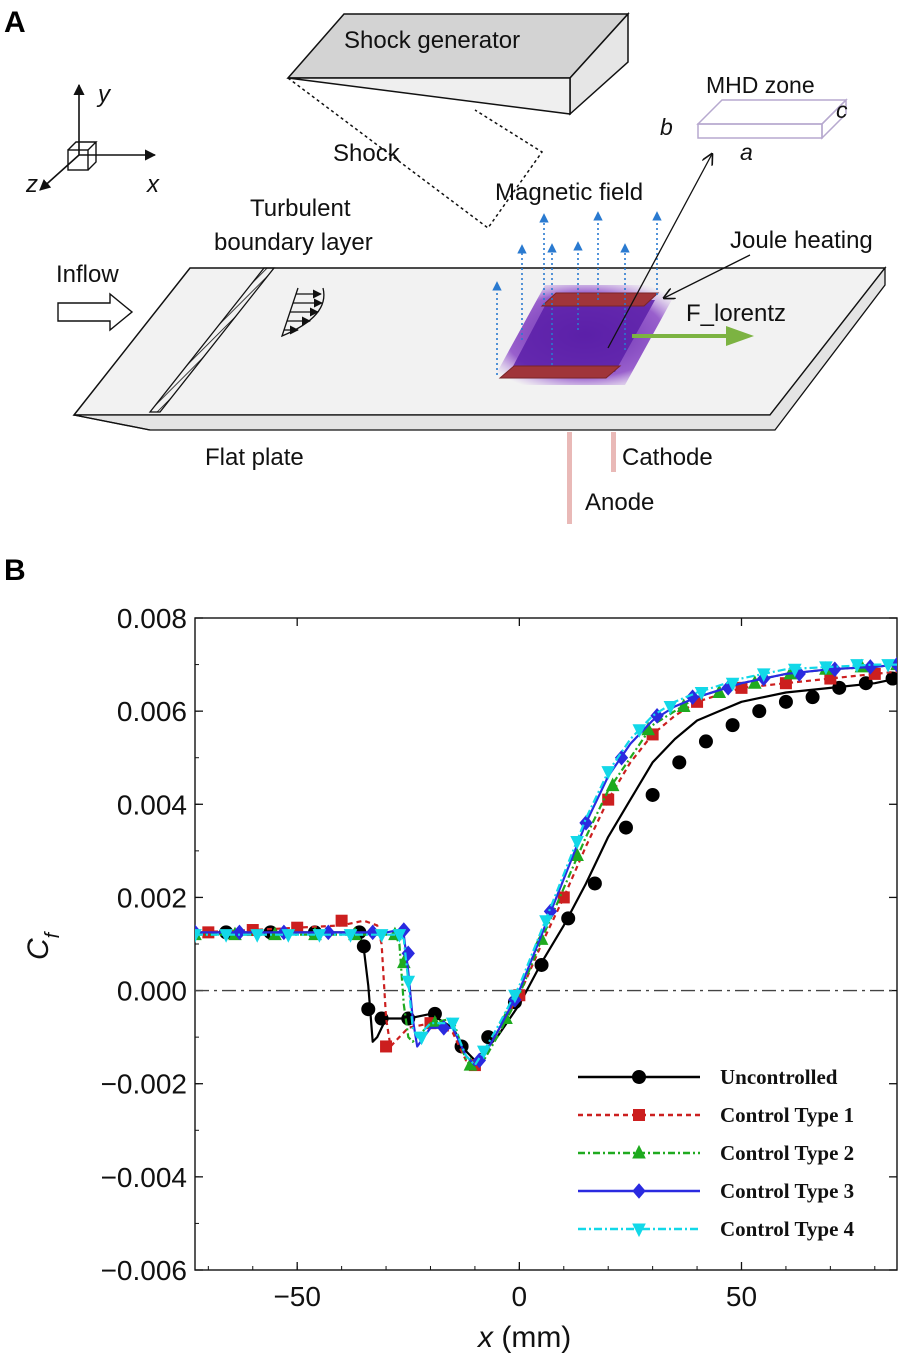  Describe the element at coordinates (153, 184) in the screenshot. I see `axis-x-label: x` at that location.